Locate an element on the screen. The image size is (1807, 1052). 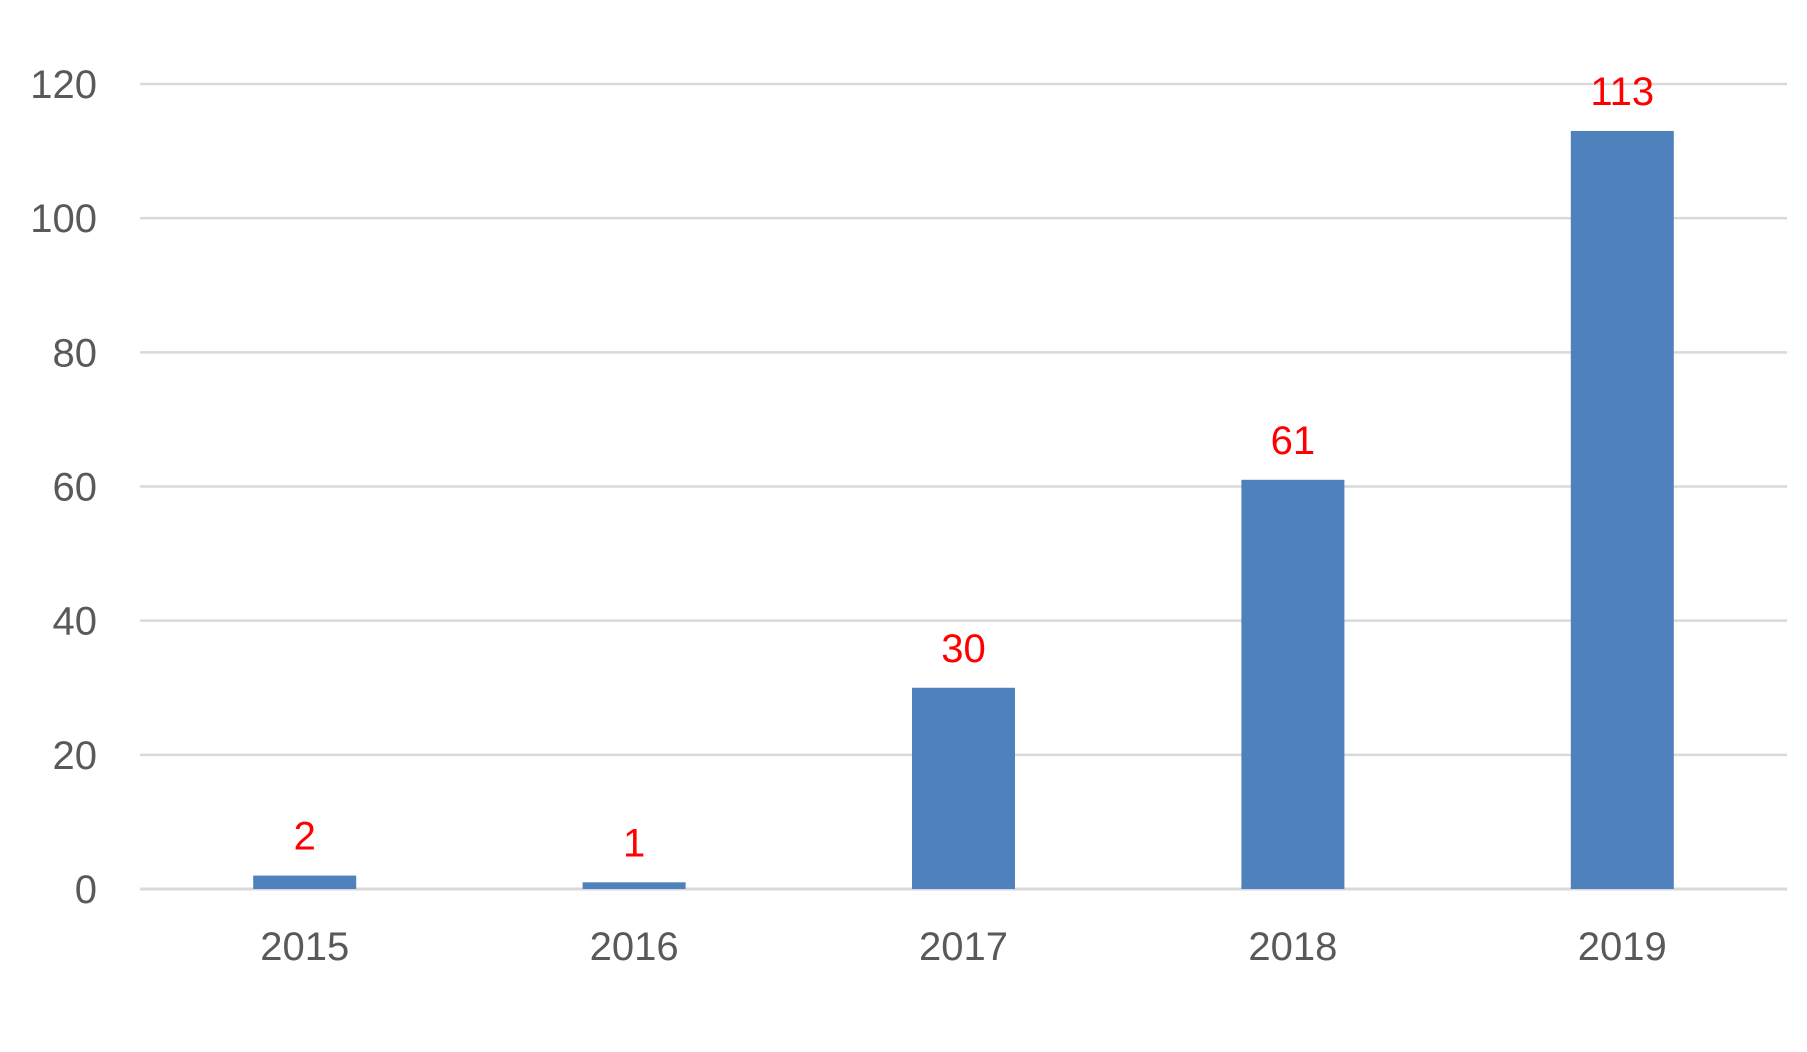
x-tick-label-2018: 2018 is located at coordinates (1292, 947).